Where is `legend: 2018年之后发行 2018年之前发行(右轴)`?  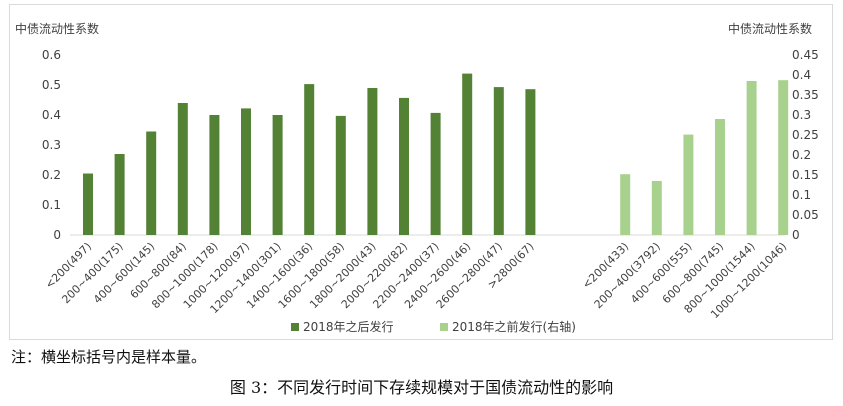
legend: 2018年之后发行 2018年之前发行(右轴) is located at coordinates (433, 326).